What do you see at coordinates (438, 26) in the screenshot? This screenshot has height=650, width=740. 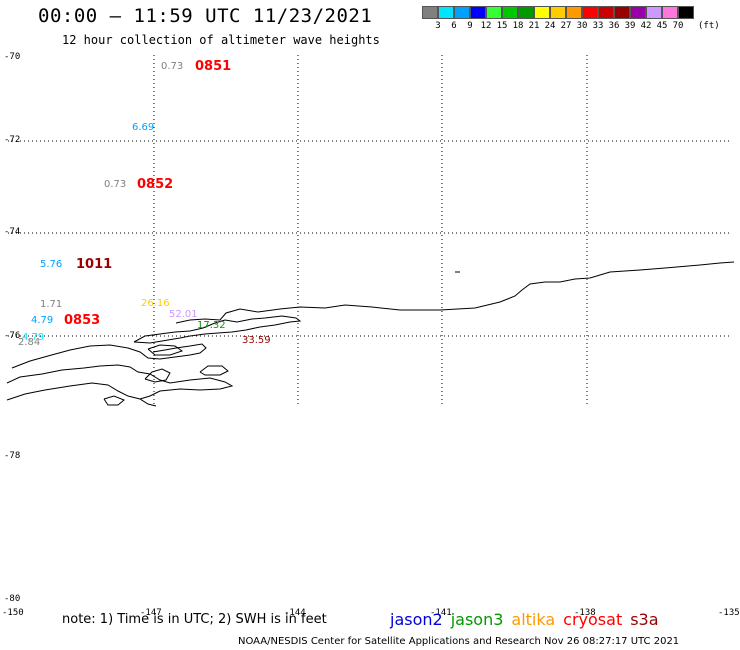 I see `legend-label: 3` at bounding box center [438, 26].